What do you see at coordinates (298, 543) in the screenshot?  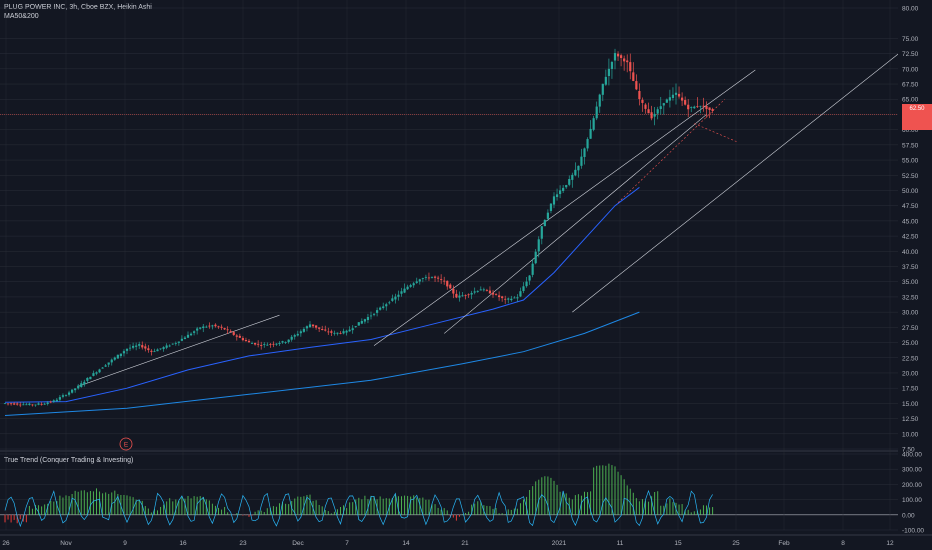 I see `time-tick-label: Dec` at bounding box center [298, 543].